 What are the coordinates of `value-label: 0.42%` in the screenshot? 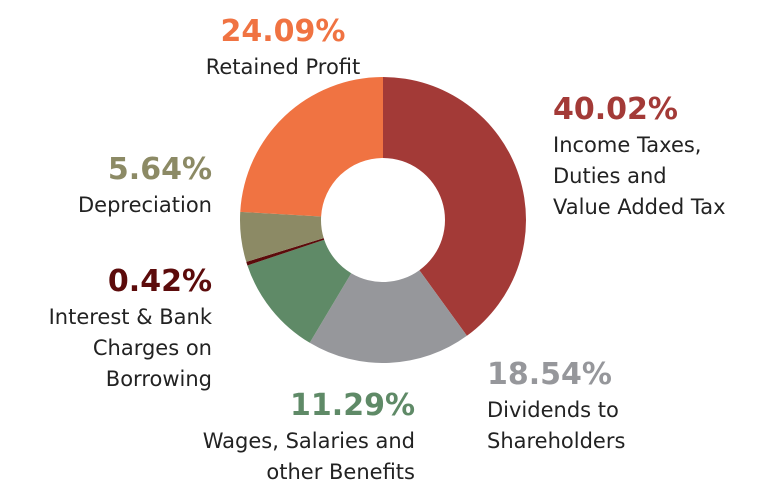 It's located at (159, 281).